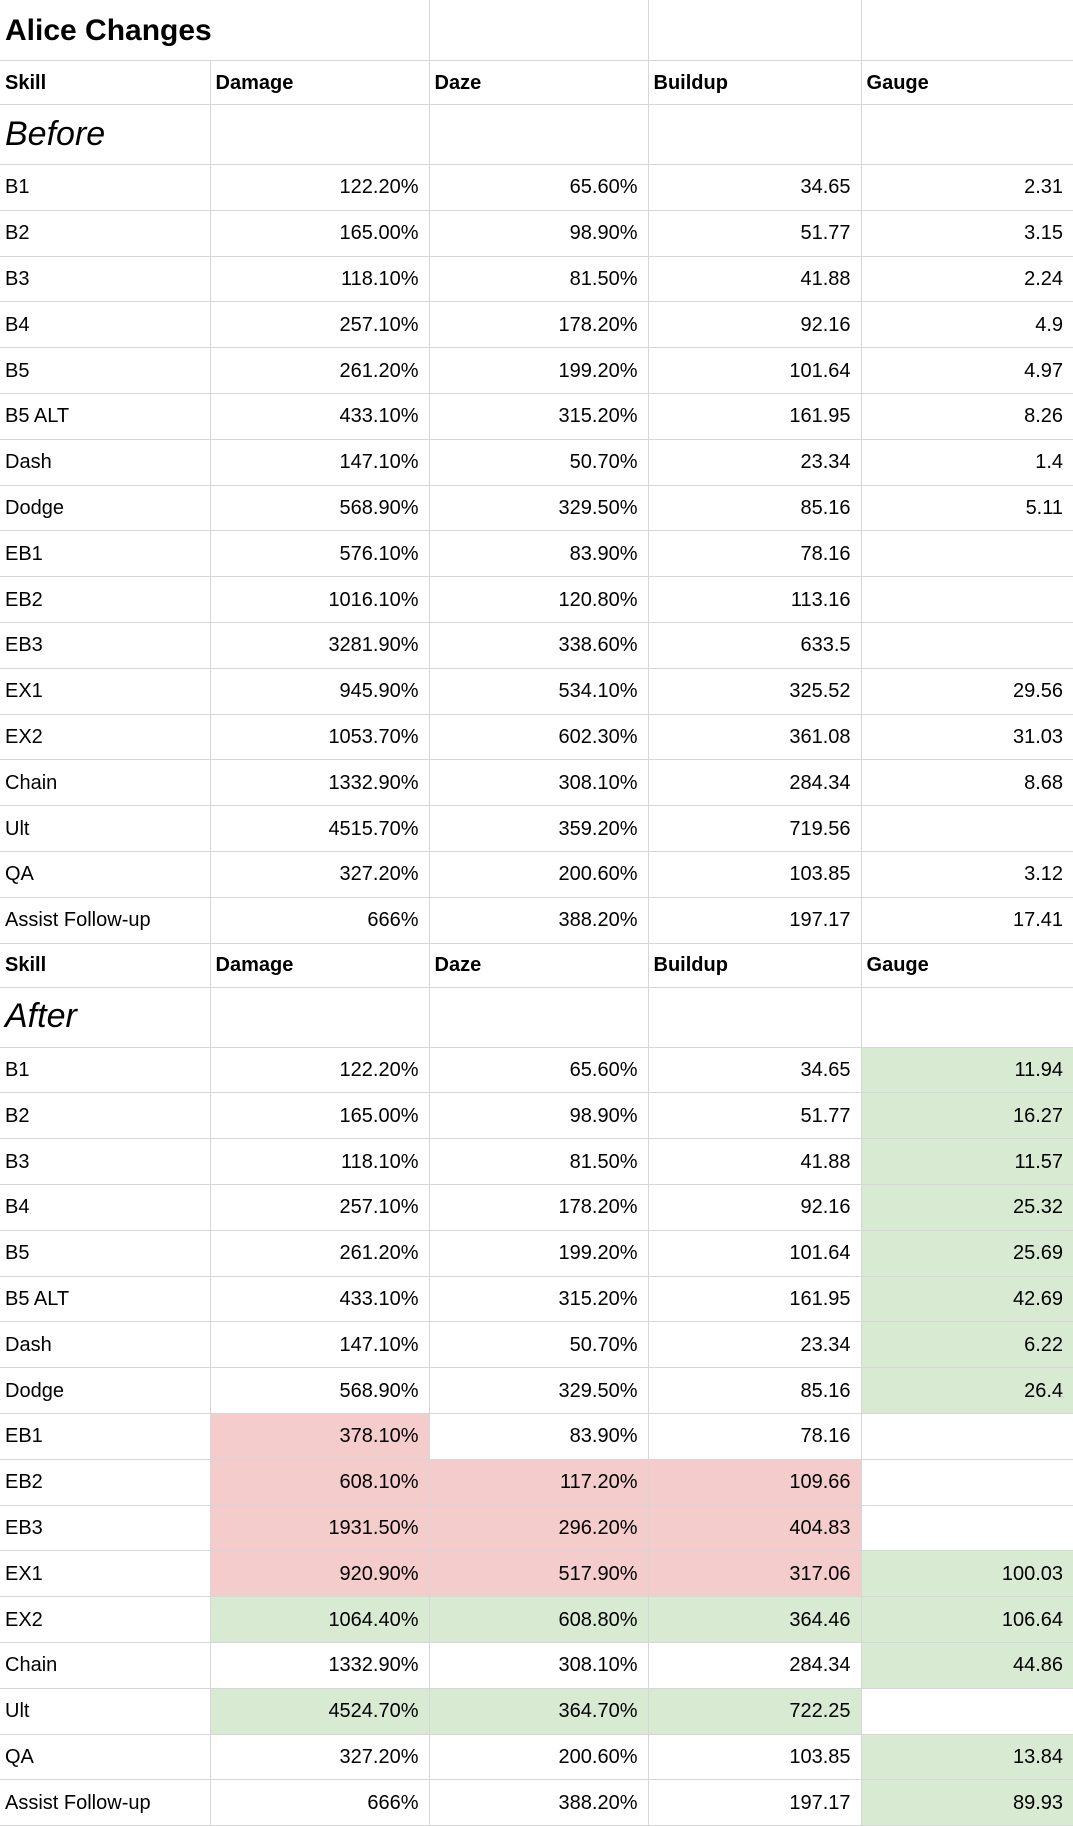 This screenshot has width=1073, height=1826. Describe the element at coordinates (105, 82) in the screenshot. I see `column-header: Skill` at that location.